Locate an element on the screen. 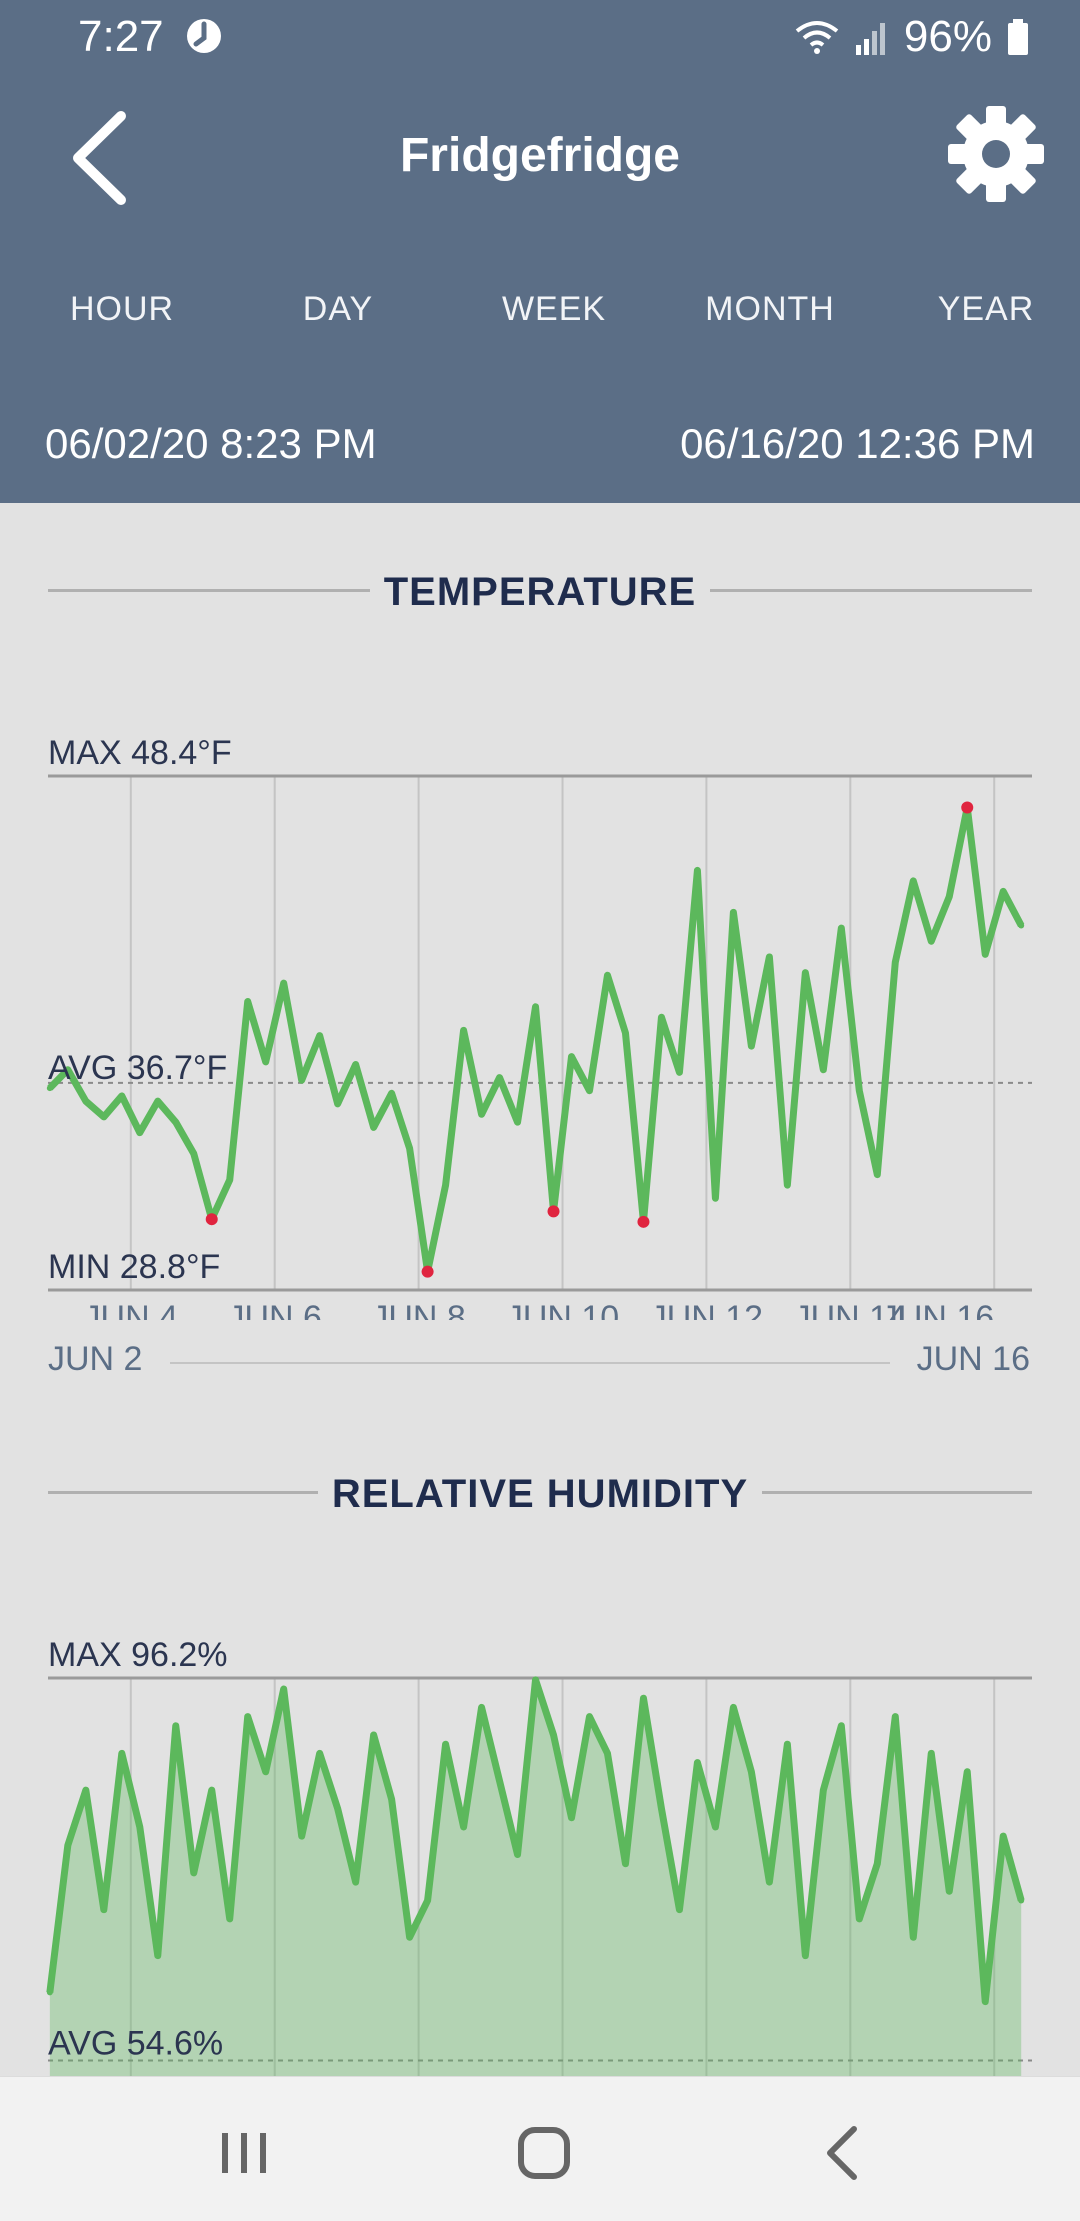 The width and height of the screenshot is (1080, 2221). home-icon is located at coordinates (544, 2153).